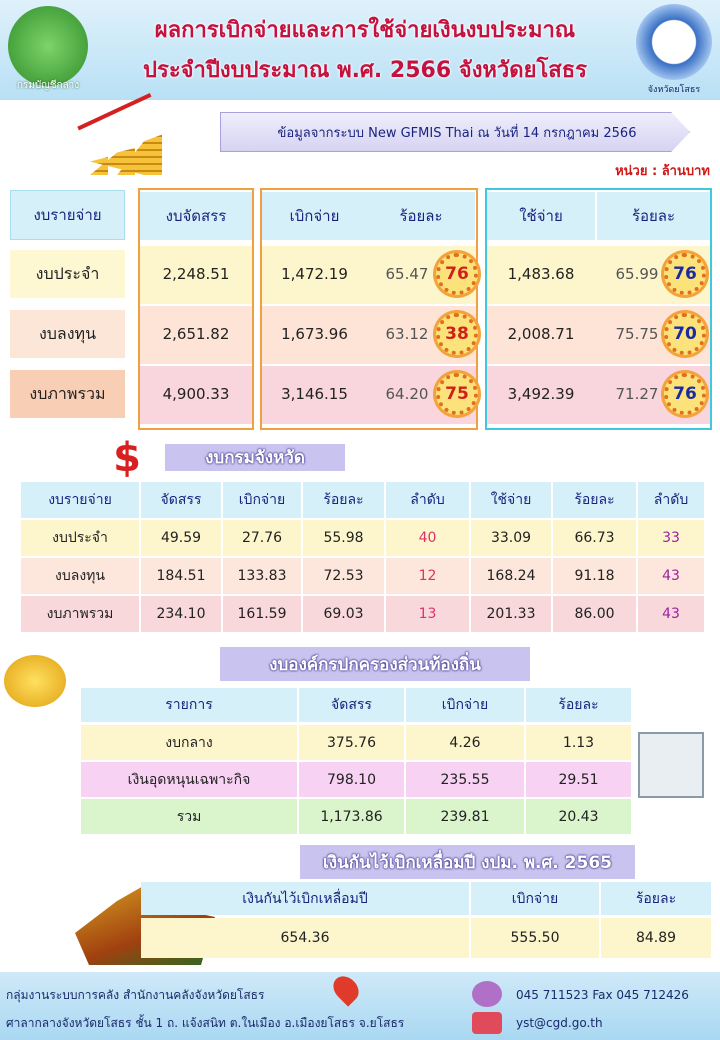 This screenshot has width=720, height=1040. I want to click on disb-value: 1,673.96, so click(314, 334).